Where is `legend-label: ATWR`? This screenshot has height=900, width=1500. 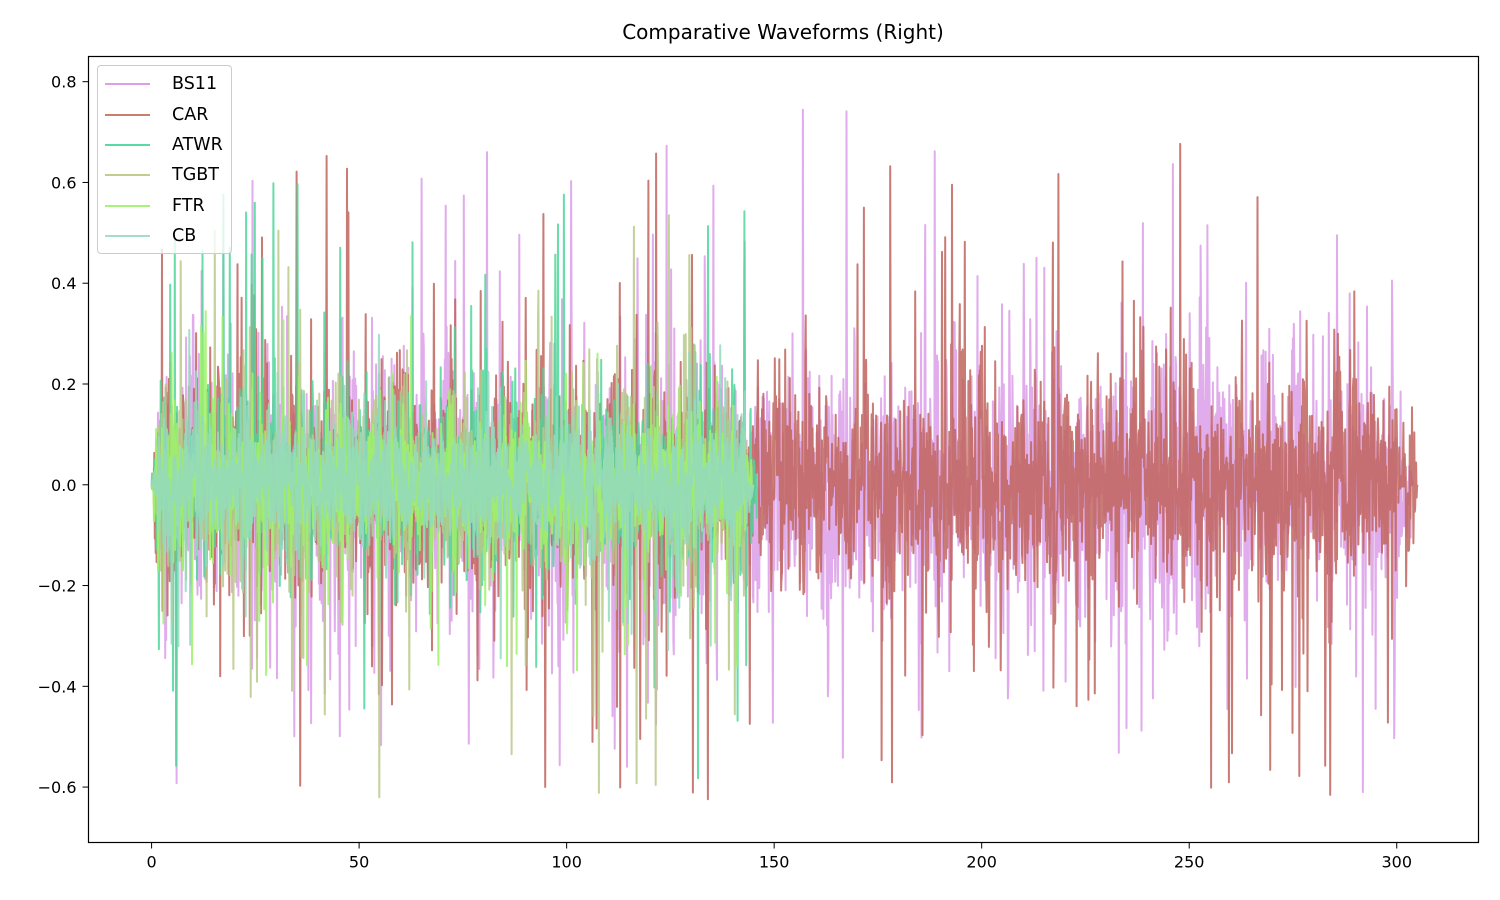
legend-label: ATWR is located at coordinates (197, 144).